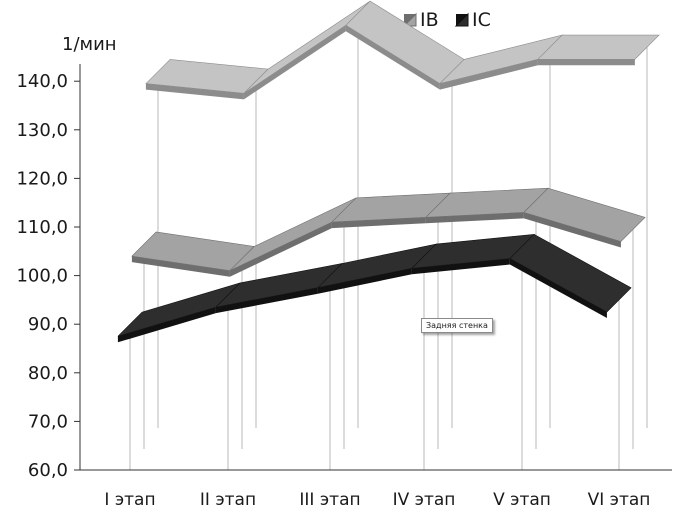 This screenshot has width=692, height=519. What do you see at coordinates (42, 276) in the screenshot?
I see `y-tick-label: 100,0` at bounding box center [42, 276].